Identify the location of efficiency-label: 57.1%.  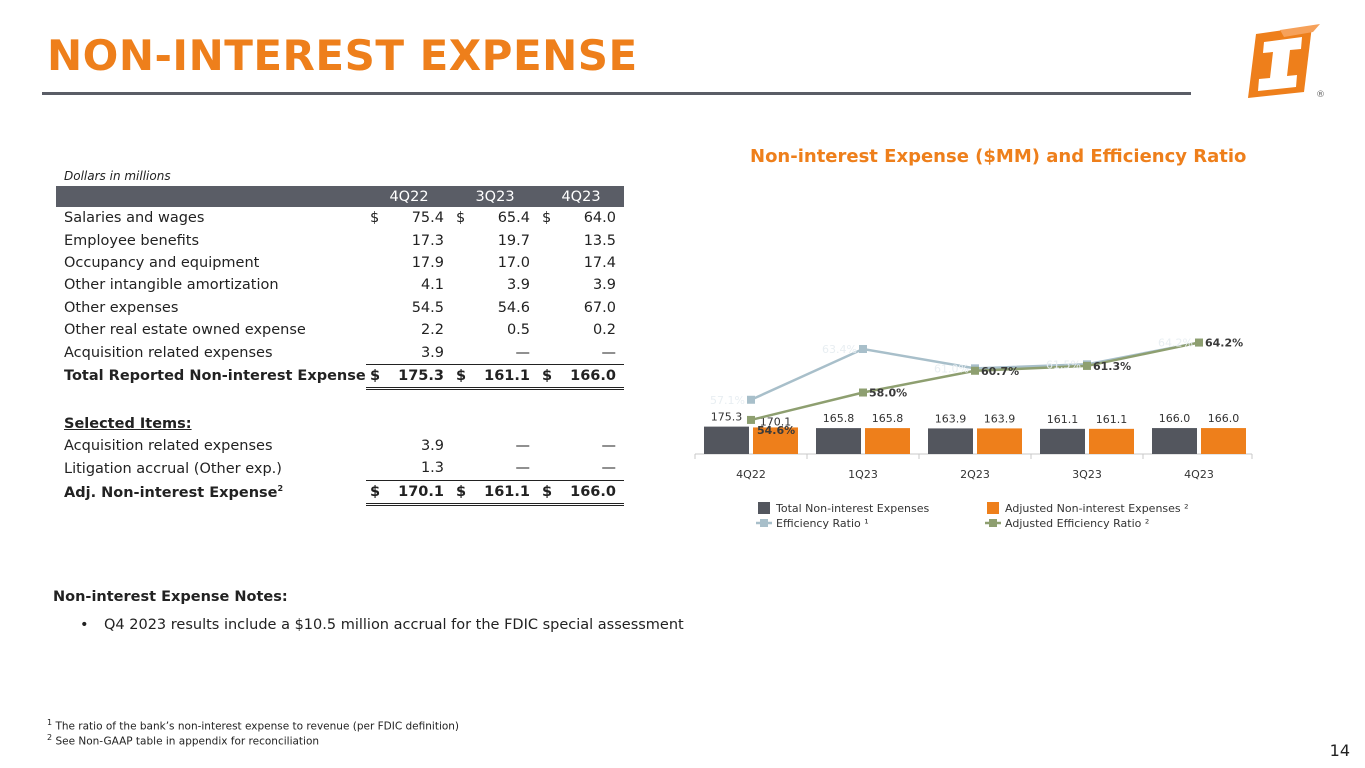
(727, 400).